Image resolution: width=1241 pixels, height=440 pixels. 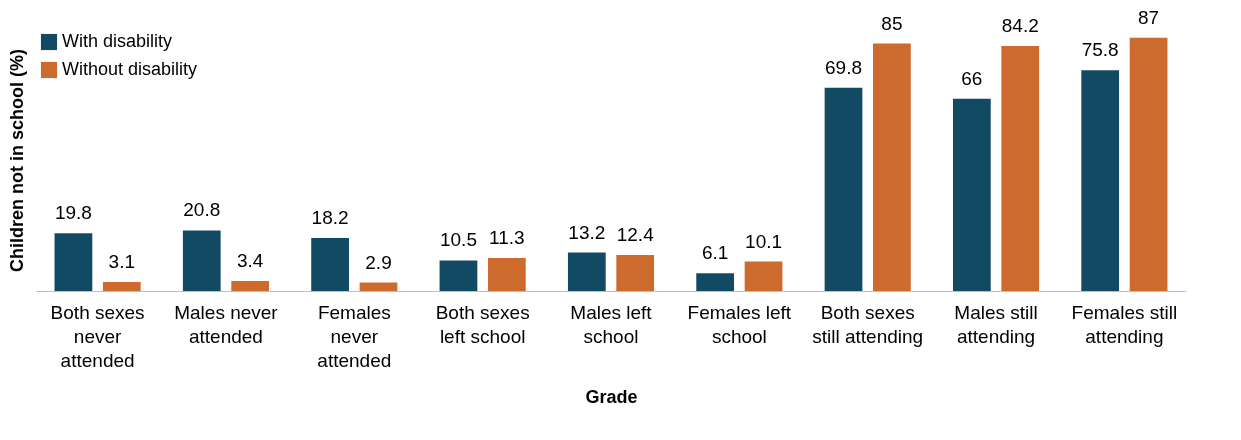 What do you see at coordinates (250, 261) in the screenshot?
I see `data-label: 3.4` at bounding box center [250, 261].